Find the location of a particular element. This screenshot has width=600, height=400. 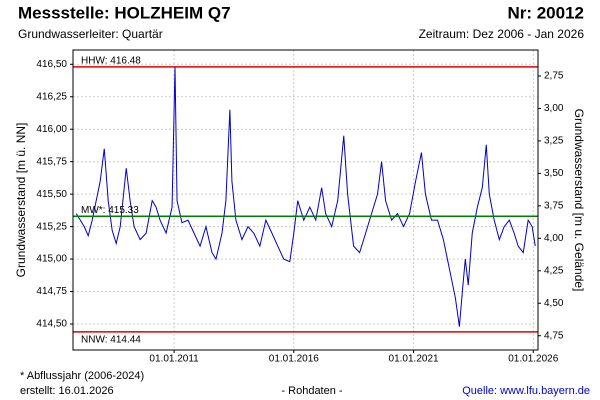

chart-title: Messstelle: HOLZHEIM Q7 is located at coordinates (124, 12).